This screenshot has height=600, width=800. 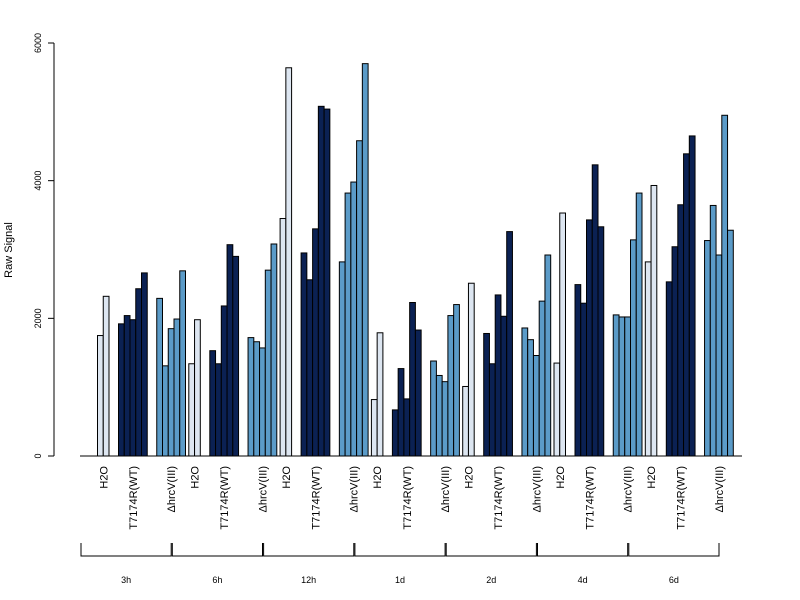 What do you see at coordinates (9, 250) in the screenshot?
I see `y-axis-label: Raw Signal` at bounding box center [9, 250].